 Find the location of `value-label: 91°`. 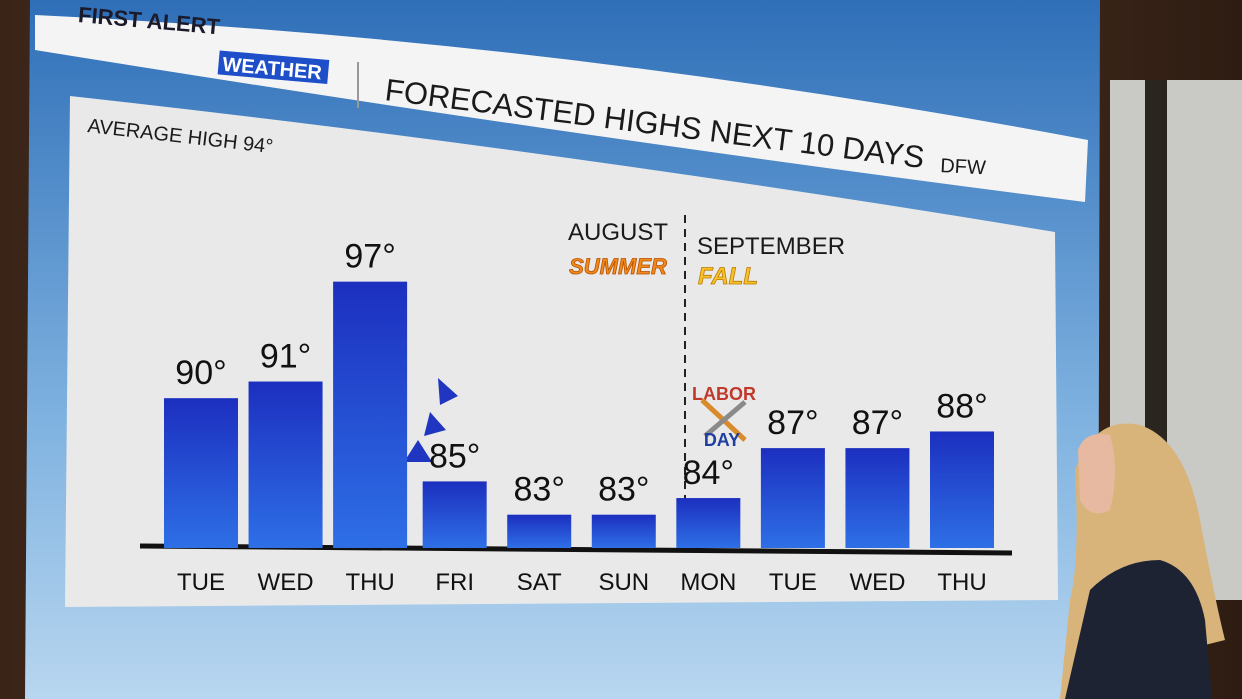

value-label: 91° is located at coordinates (285, 357).